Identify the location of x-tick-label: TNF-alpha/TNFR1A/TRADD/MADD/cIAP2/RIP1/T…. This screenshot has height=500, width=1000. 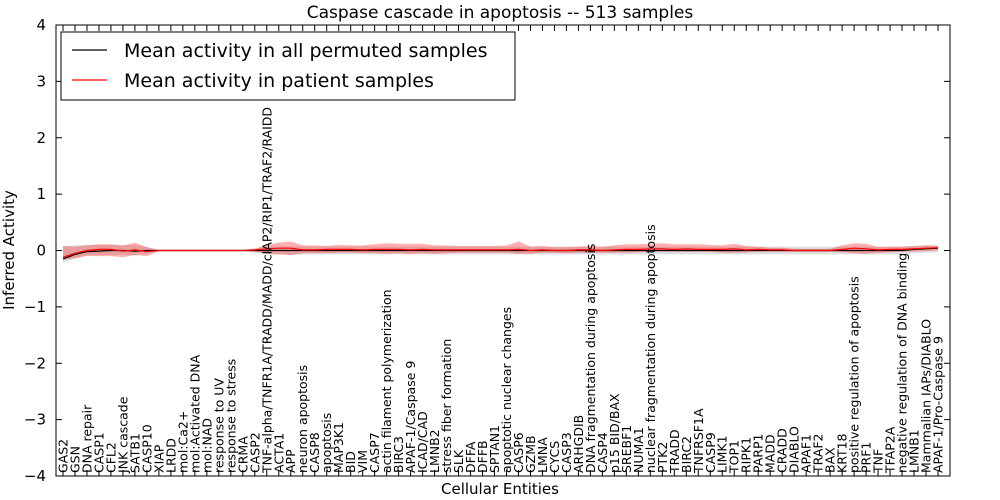
(266, 290).